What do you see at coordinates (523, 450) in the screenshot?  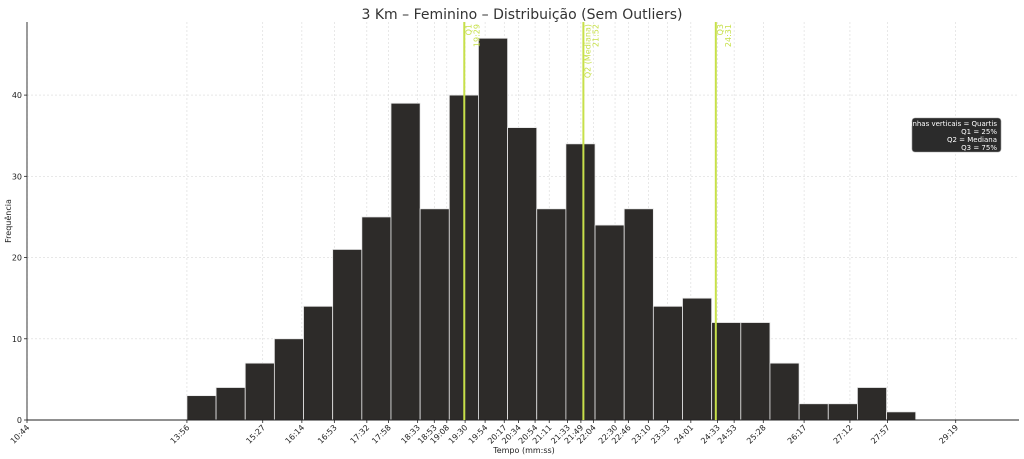 I see `x-axis-label: Tempo (mm:ss)` at bounding box center [523, 450].